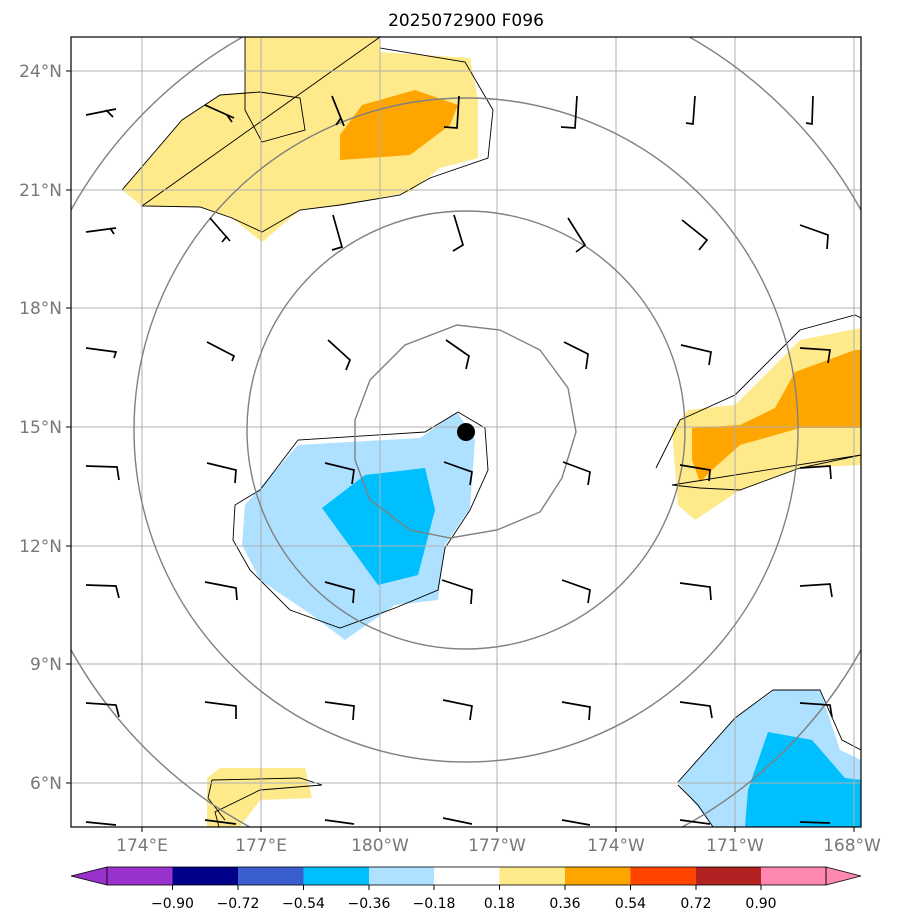 Image resolution: width=898 pixels, height=924 pixels. I want to click on positive-anomaly-region-north, so click(300, 139).